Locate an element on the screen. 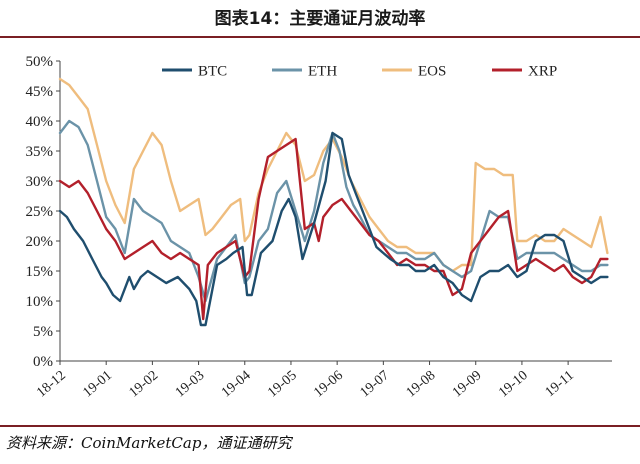  y-tick-label: 15% is located at coordinates (40, 272).